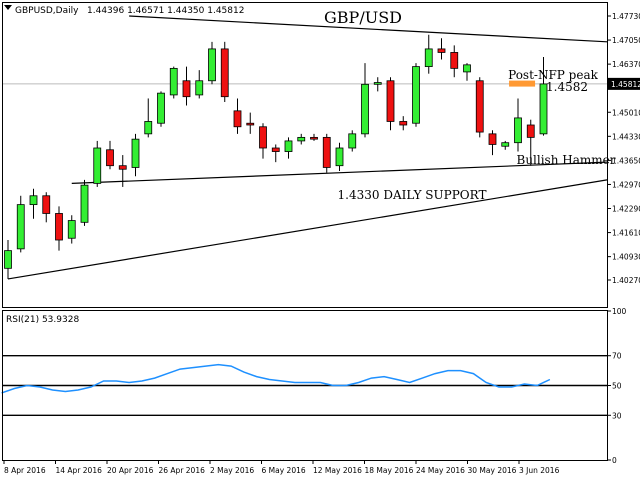 This screenshot has width=640, height=480. What do you see at coordinates (626, 40) in the screenshot?
I see `price-tick-label: 1.47050` at bounding box center [626, 40].